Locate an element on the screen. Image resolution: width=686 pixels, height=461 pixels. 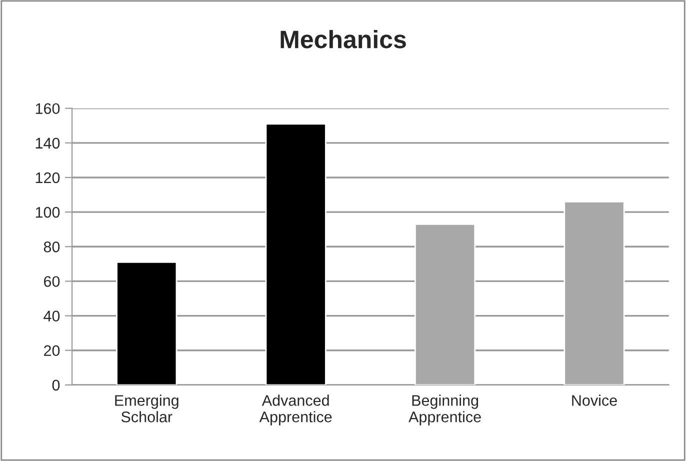
x-tick-label: Novice is located at coordinates (594, 400).